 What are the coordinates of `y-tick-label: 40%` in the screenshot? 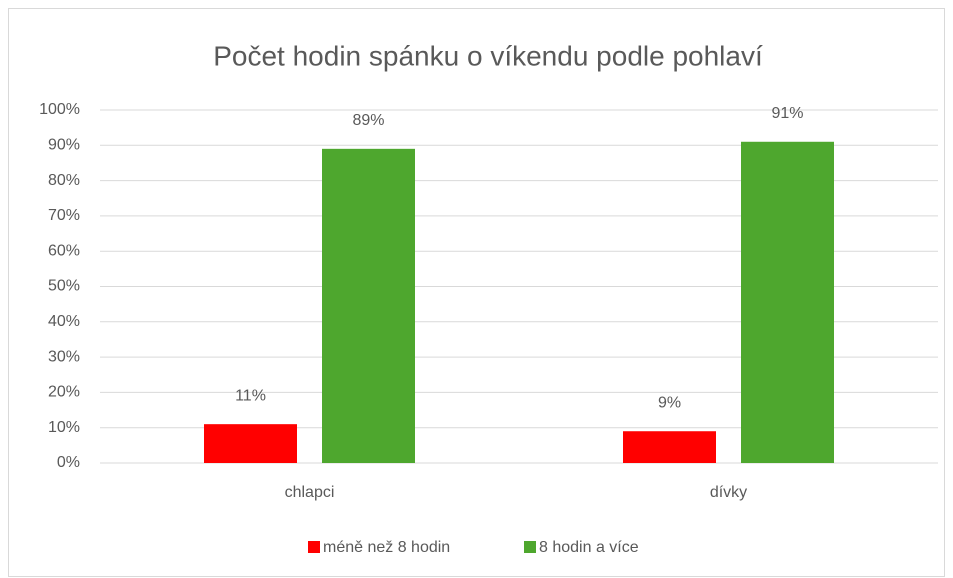 It's located at (64, 321).